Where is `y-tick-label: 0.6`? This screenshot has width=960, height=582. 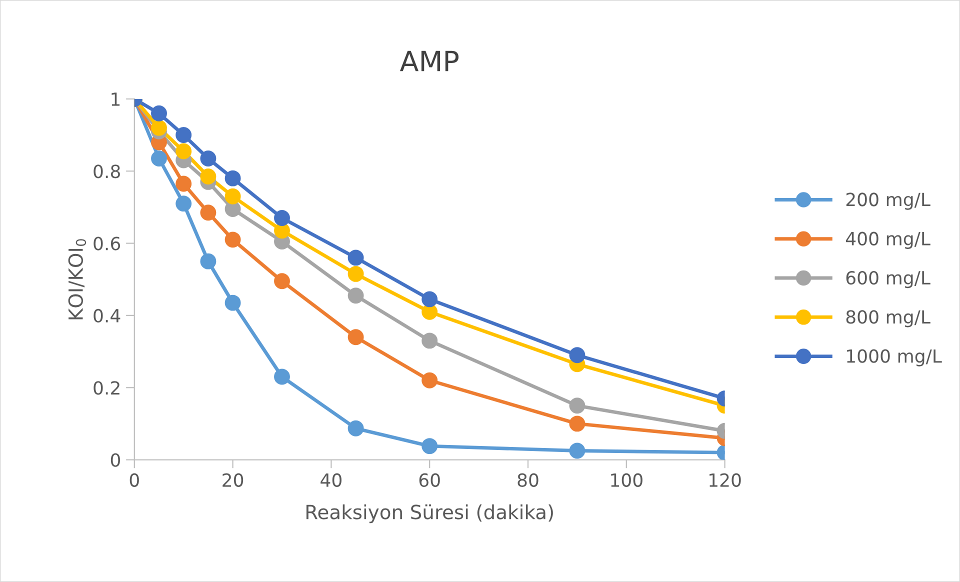 y-tick-label: 0.6 is located at coordinates (107, 243).